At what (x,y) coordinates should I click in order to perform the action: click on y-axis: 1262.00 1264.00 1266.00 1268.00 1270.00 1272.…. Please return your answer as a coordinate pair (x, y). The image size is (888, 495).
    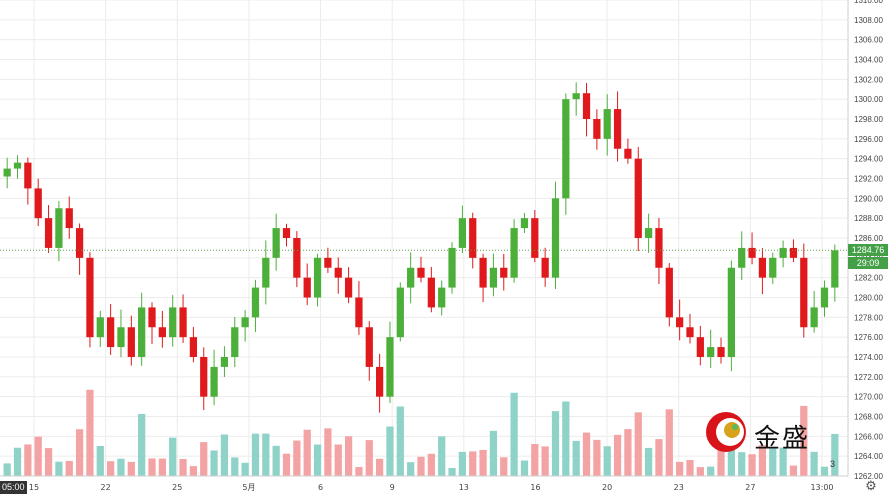
    Looking at the image, I should click on (865, 240).